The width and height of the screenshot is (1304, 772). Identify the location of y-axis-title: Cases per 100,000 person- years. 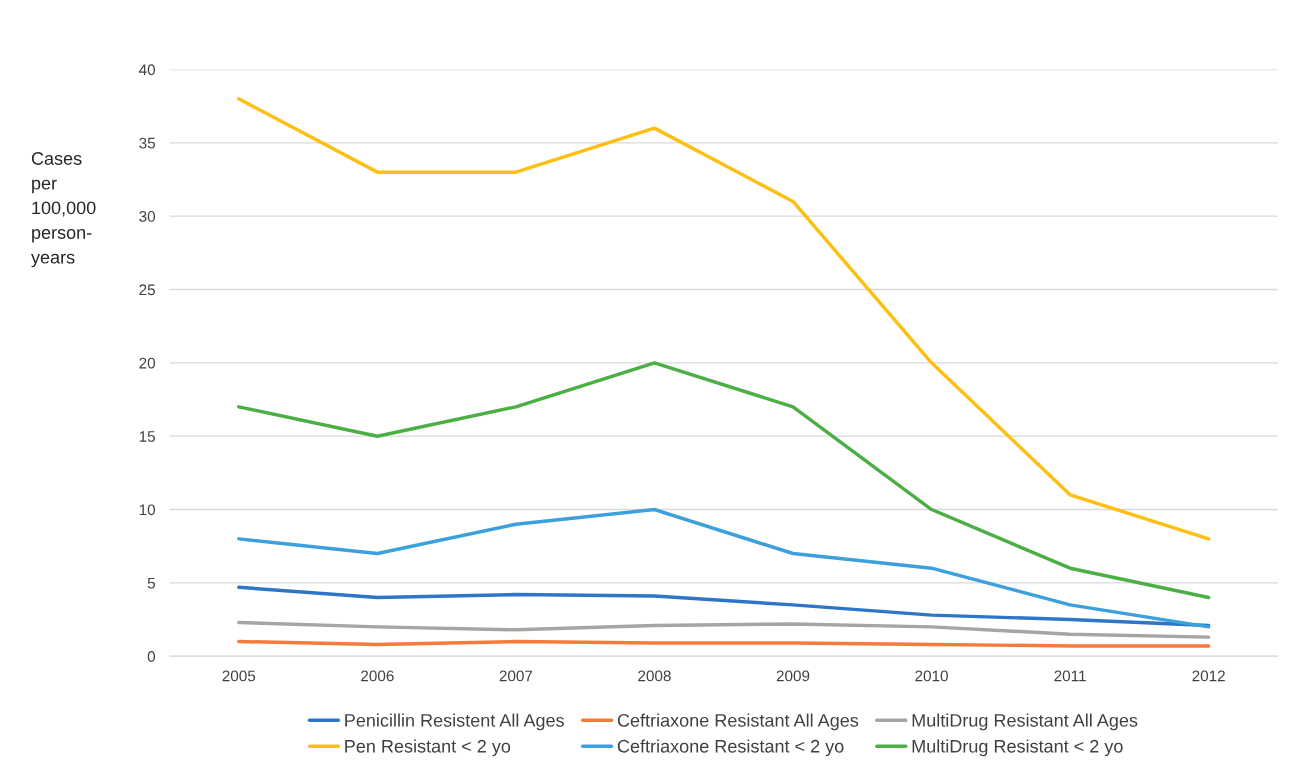
(63, 210).